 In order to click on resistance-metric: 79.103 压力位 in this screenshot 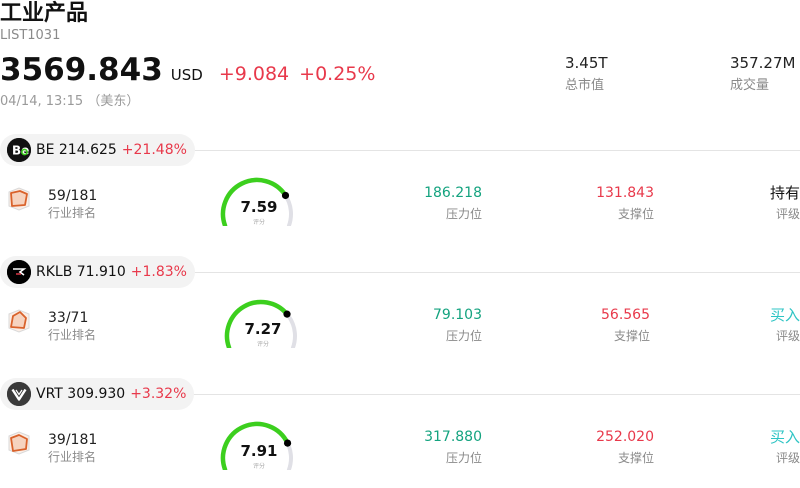, I will do `click(422, 324)`.